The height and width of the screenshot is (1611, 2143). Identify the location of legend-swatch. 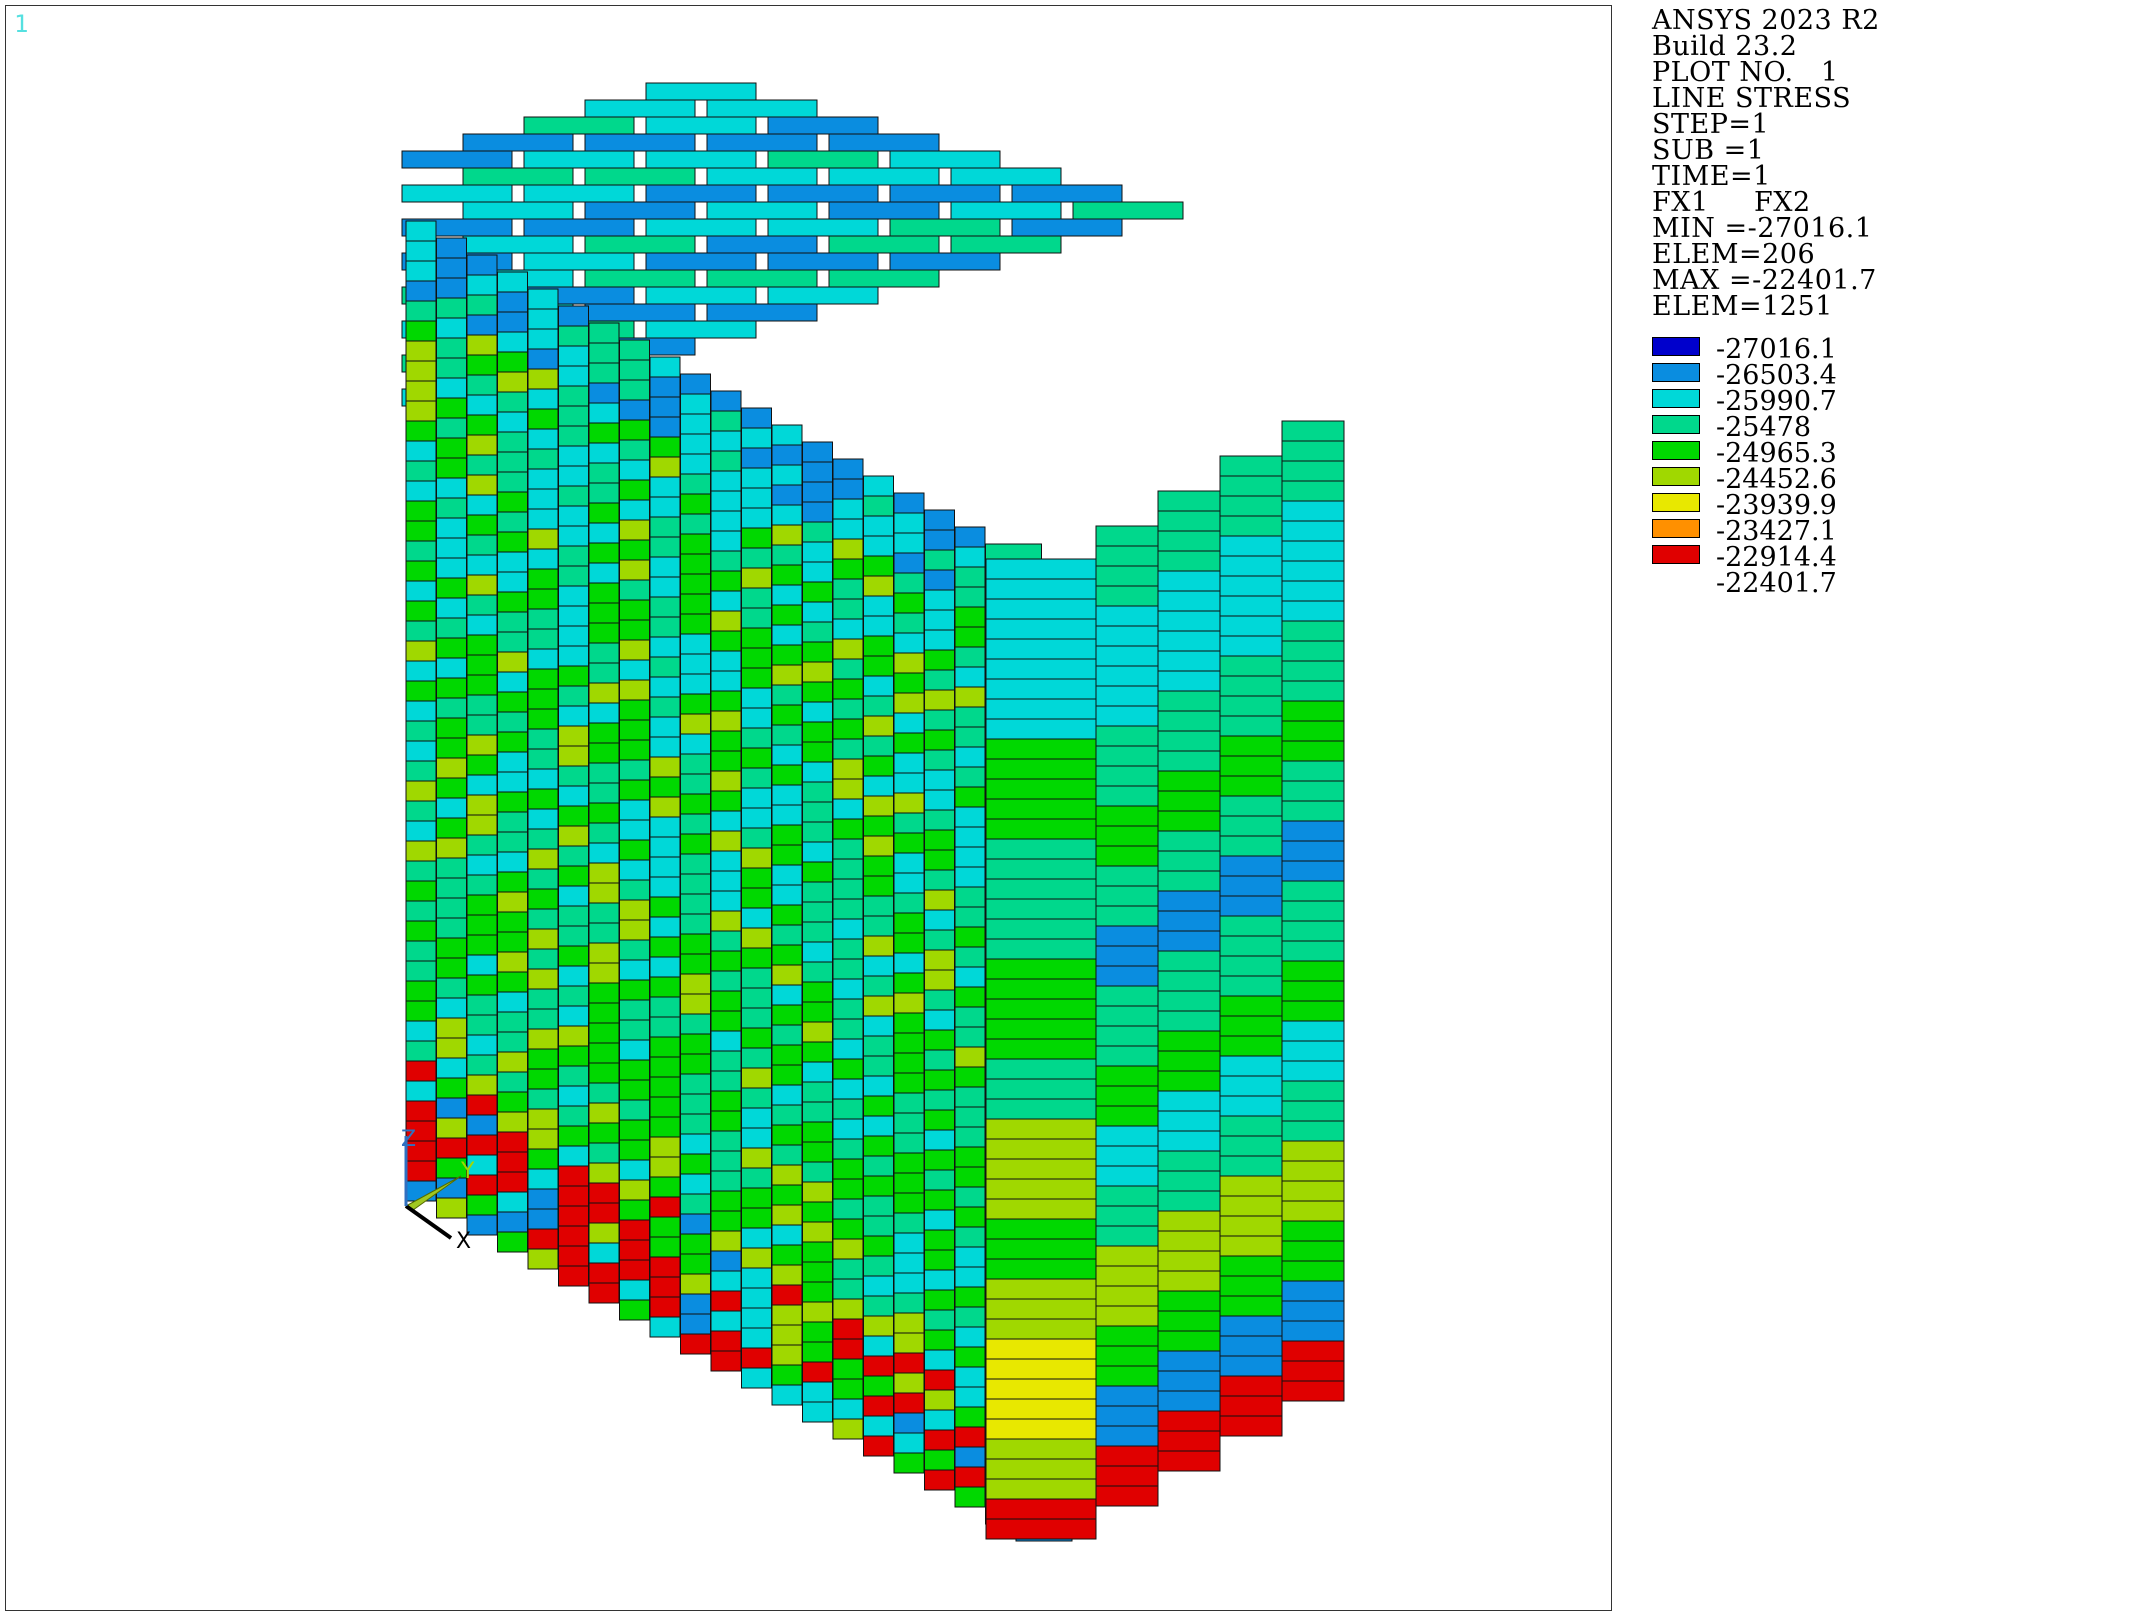
(1676, 424).